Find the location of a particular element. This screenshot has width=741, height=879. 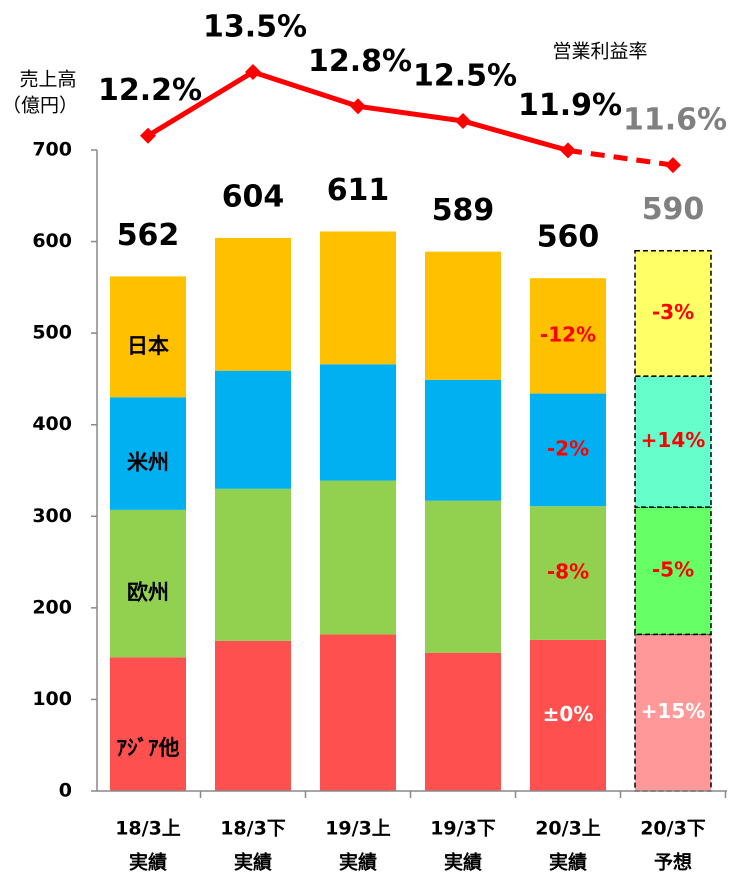

total-label: 589 is located at coordinates (463, 210).